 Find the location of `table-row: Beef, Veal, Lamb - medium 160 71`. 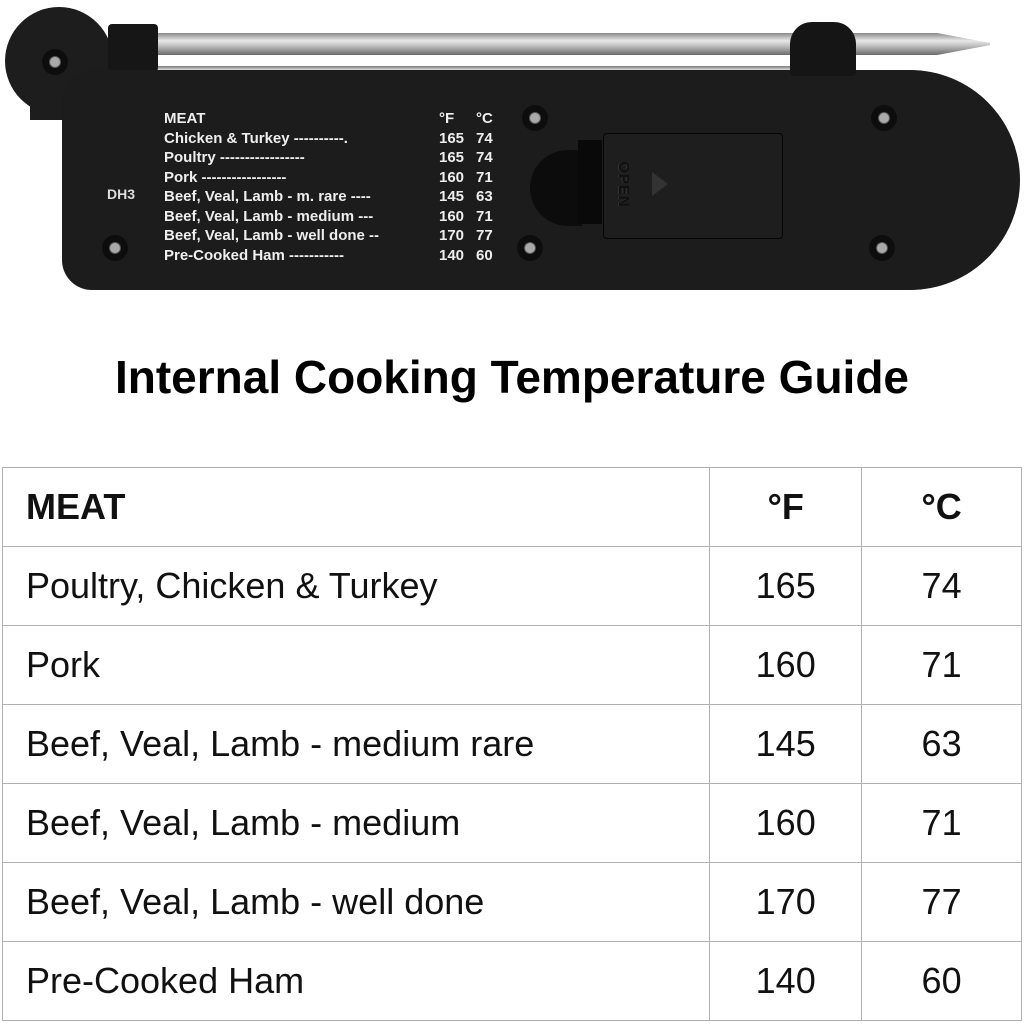

table-row: Beef, Veal, Lamb - medium 160 71 is located at coordinates (511, 823).